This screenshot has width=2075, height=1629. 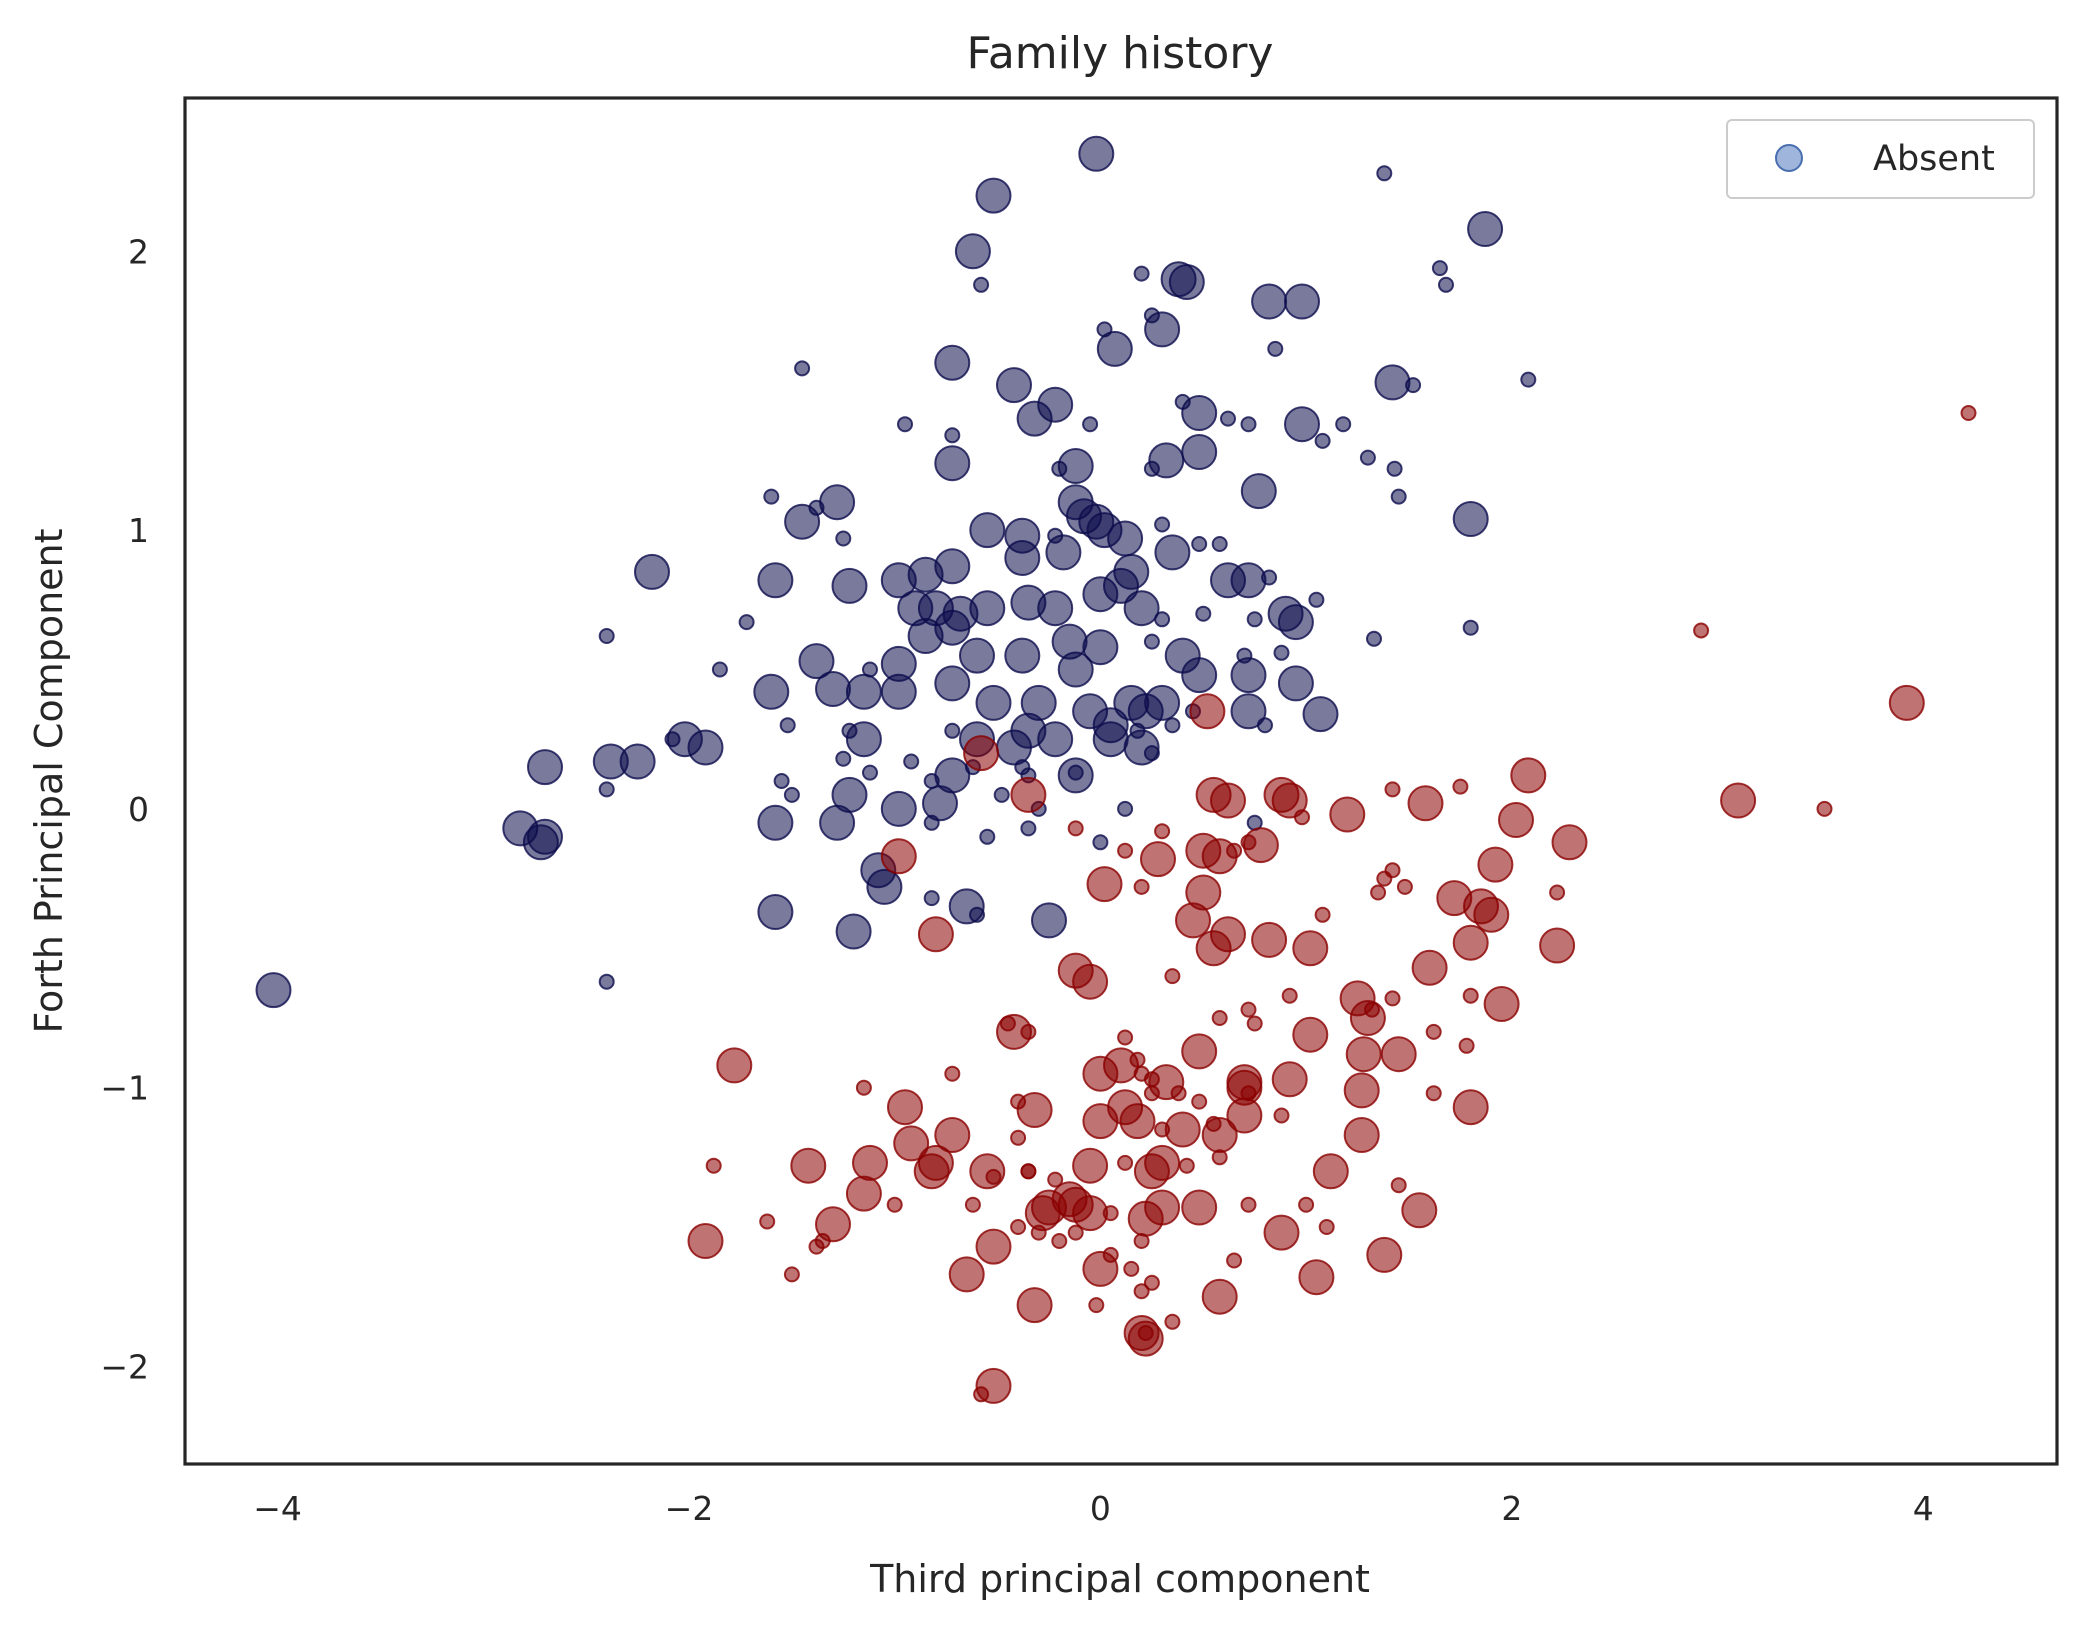 I want to click on y-axis-label: Forth Principal Component, so click(x=49, y=780).